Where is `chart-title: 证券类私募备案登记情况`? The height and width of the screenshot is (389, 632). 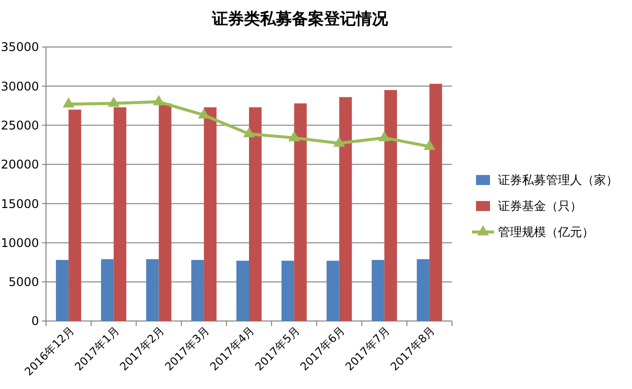
chart-title: 证券类私募备案登记情况 is located at coordinates (300, 18).